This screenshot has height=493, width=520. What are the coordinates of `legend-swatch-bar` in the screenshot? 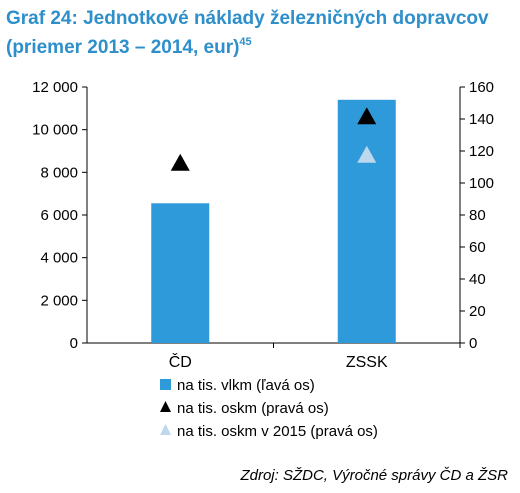 It's located at (165, 384).